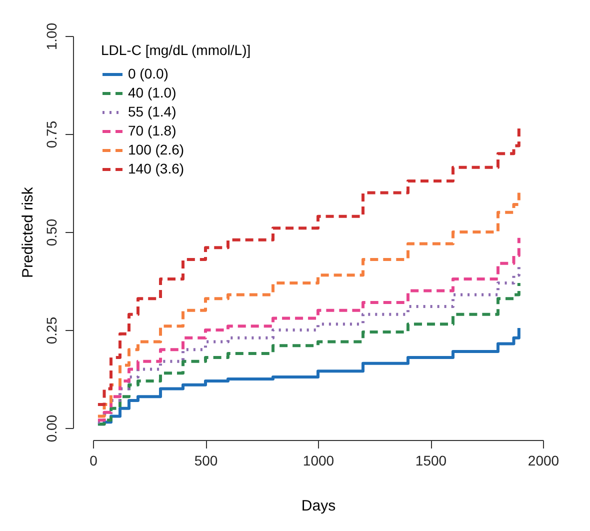 This screenshot has height=531, width=590. What do you see at coordinates (152, 92) in the screenshot?
I see `legend-label: 40 (1.0)` at bounding box center [152, 92].